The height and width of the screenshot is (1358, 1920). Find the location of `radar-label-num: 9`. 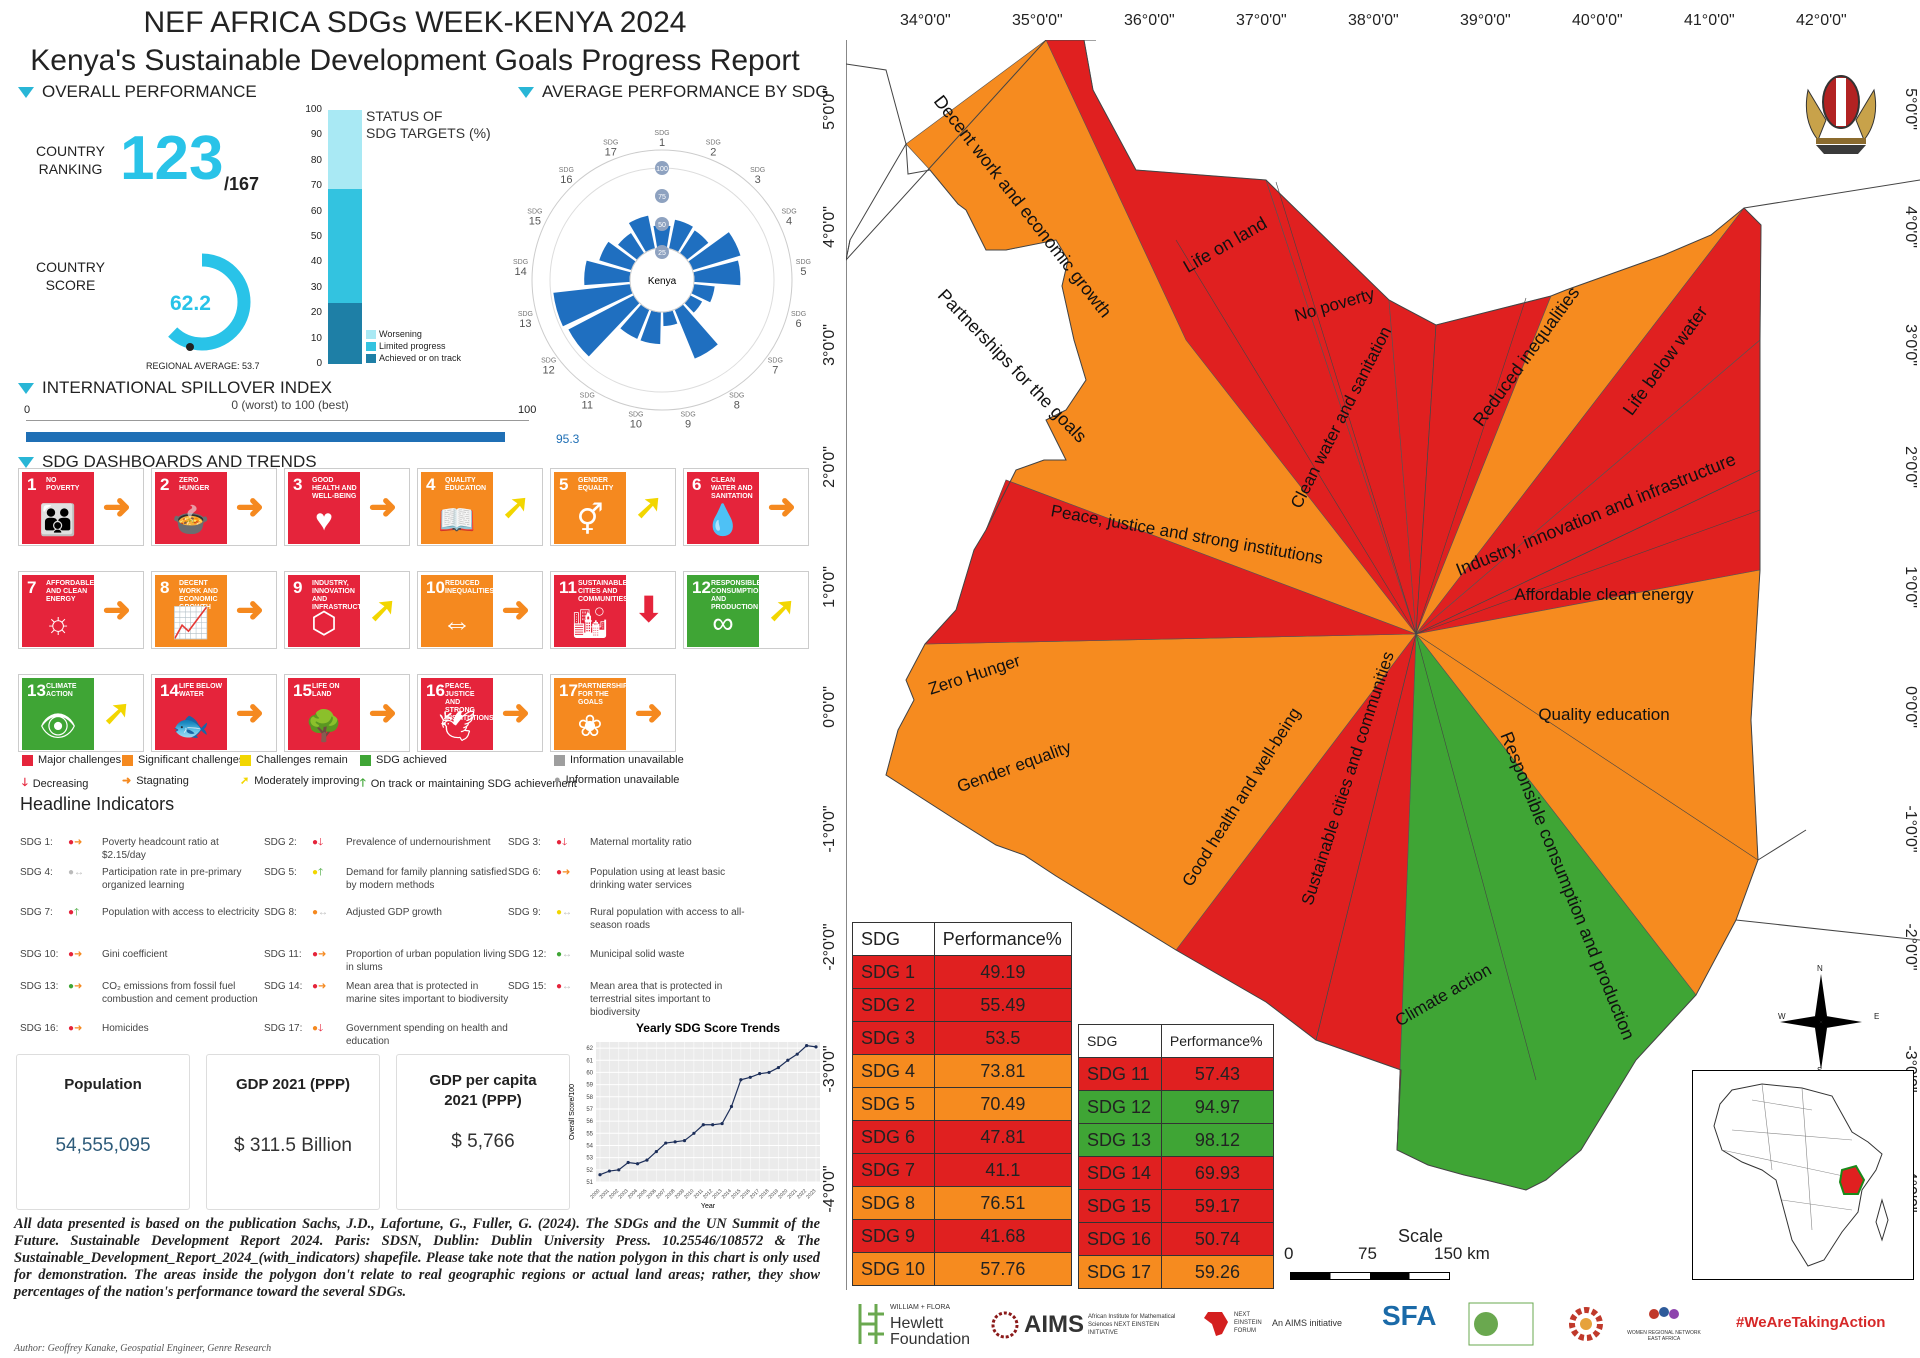

radar-label-num: 9 is located at coordinates (688, 425).